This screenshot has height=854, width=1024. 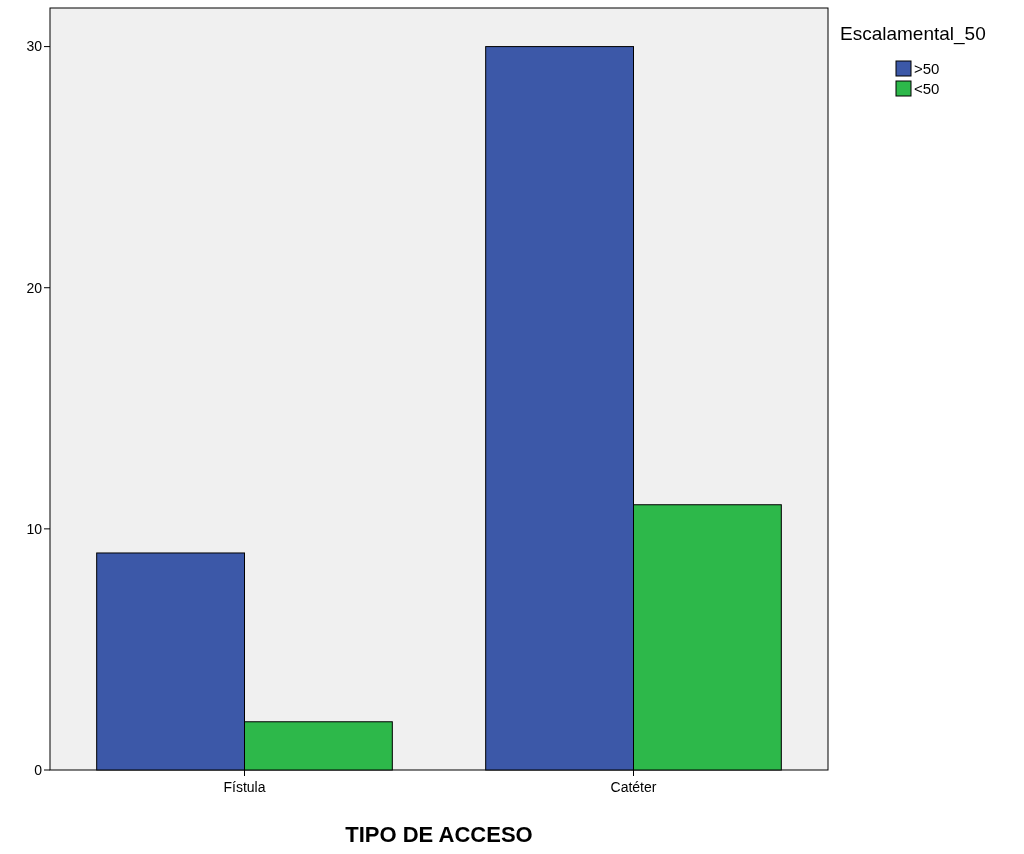 What do you see at coordinates (38, 769) in the screenshot?
I see `y-tick-label: 0` at bounding box center [38, 769].